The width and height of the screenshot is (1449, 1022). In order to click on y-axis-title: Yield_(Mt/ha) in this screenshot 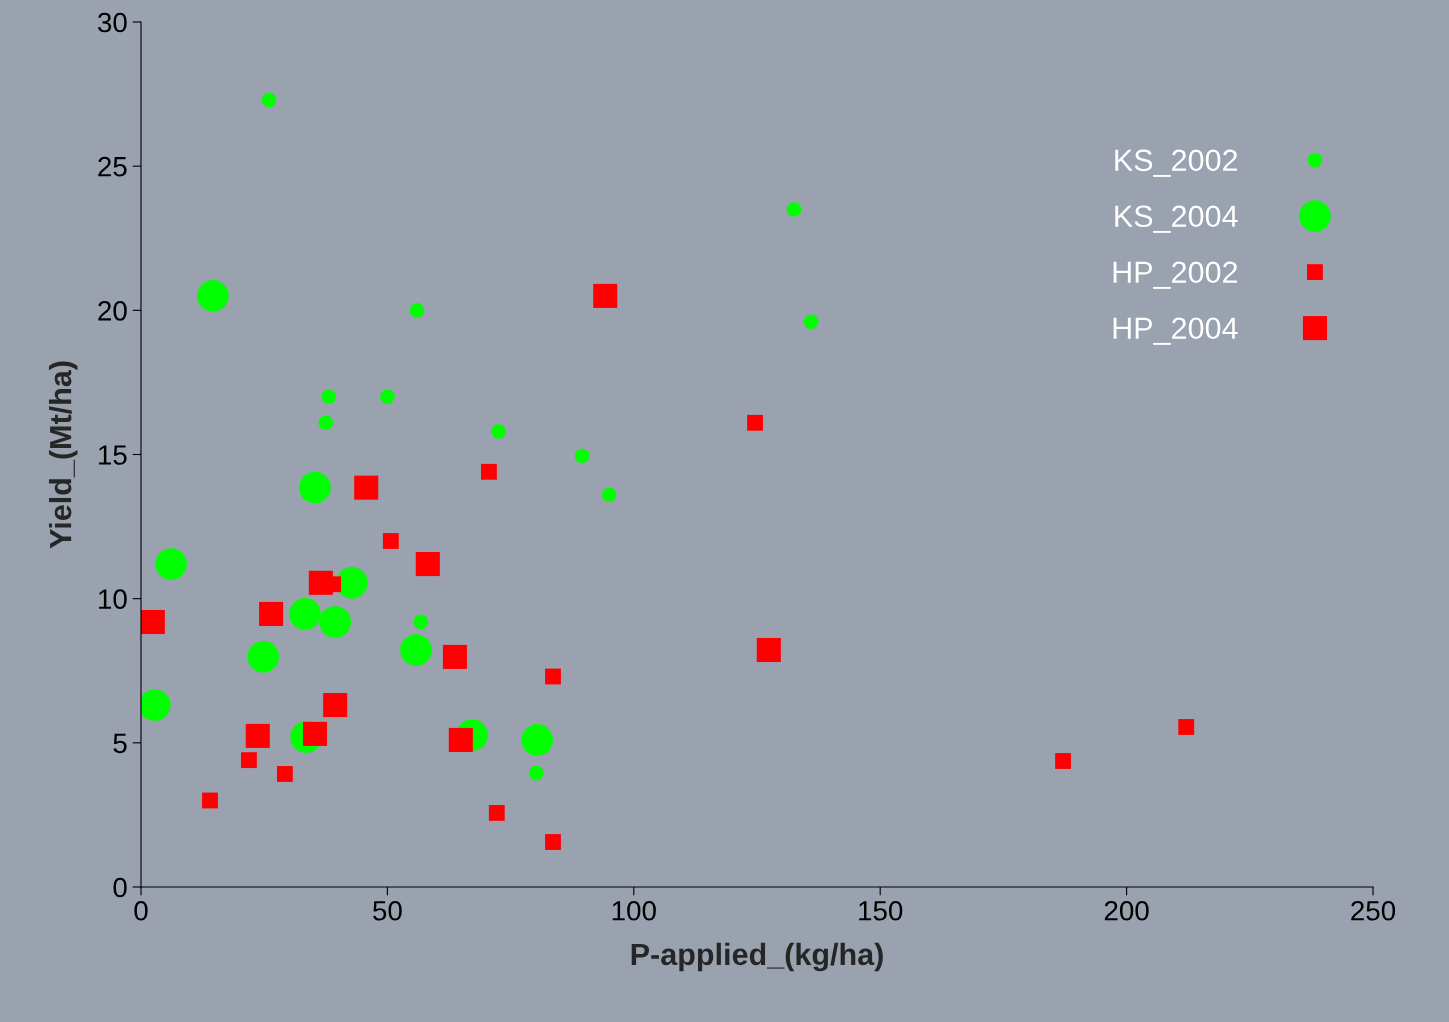, I will do `click(63, 455)`.